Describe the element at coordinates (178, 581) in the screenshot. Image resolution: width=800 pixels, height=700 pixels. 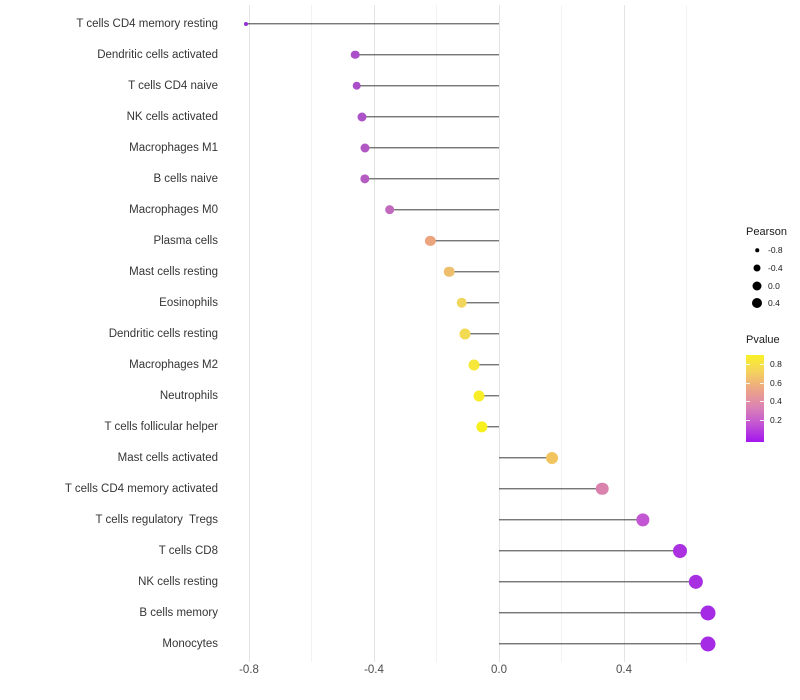
I see `category-label: NK cells resting` at that location.